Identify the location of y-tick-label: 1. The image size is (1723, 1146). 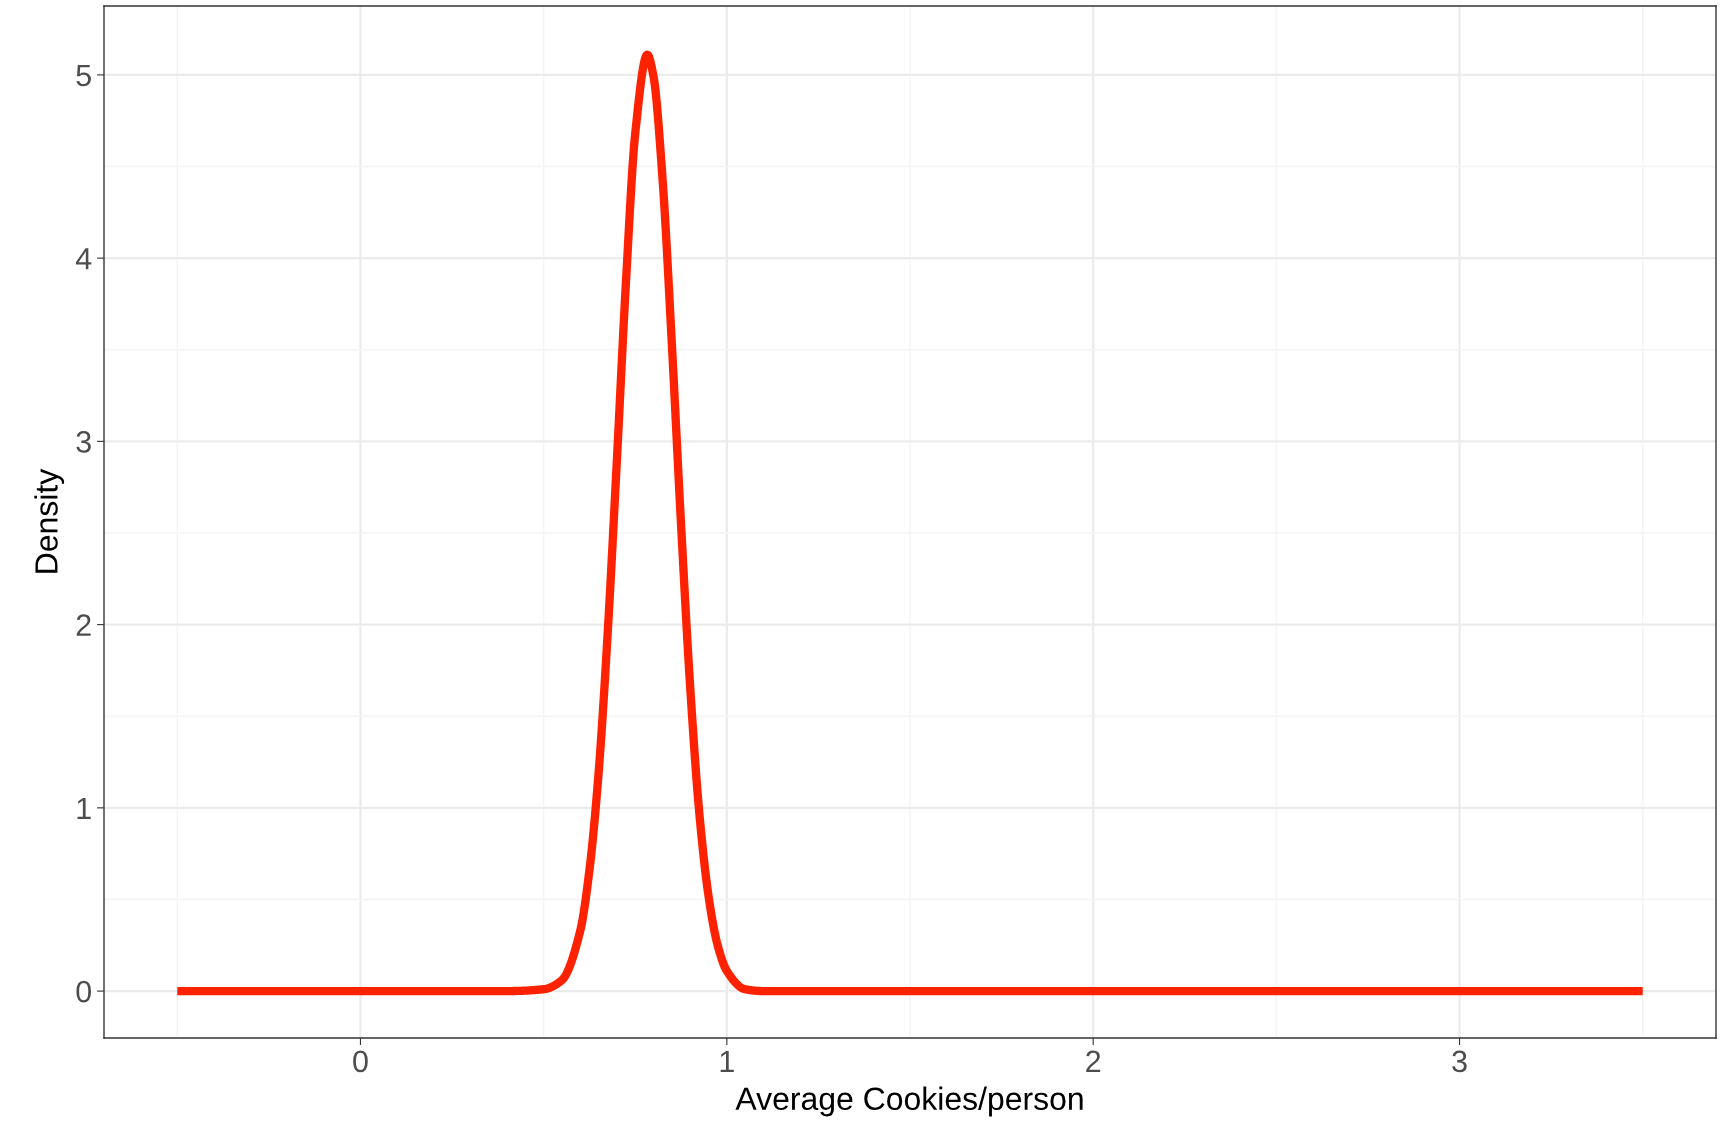
(84, 808).